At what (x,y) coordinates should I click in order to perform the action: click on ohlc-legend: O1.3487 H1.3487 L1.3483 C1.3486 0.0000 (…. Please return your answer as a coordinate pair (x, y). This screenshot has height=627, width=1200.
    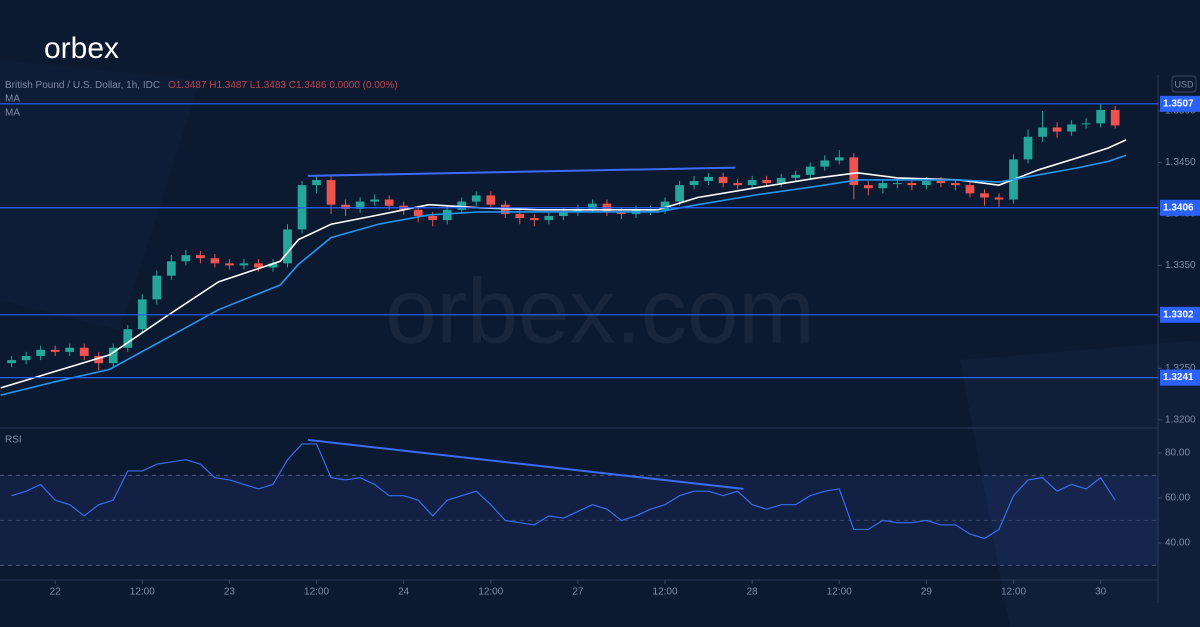
    Looking at the image, I should click on (283, 85).